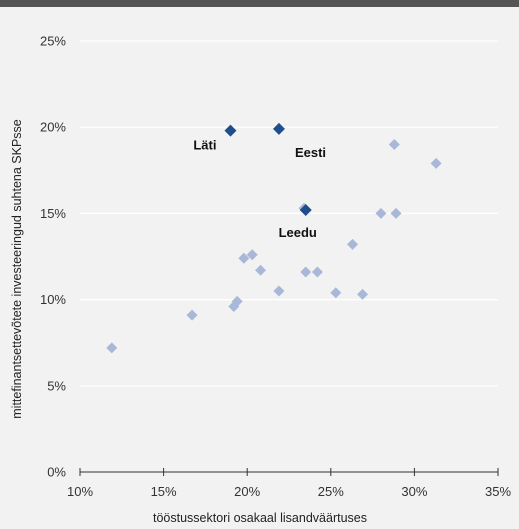 The image size is (519, 529). What do you see at coordinates (56, 385) in the screenshot?
I see `y-tick-label: 5%` at bounding box center [56, 385].